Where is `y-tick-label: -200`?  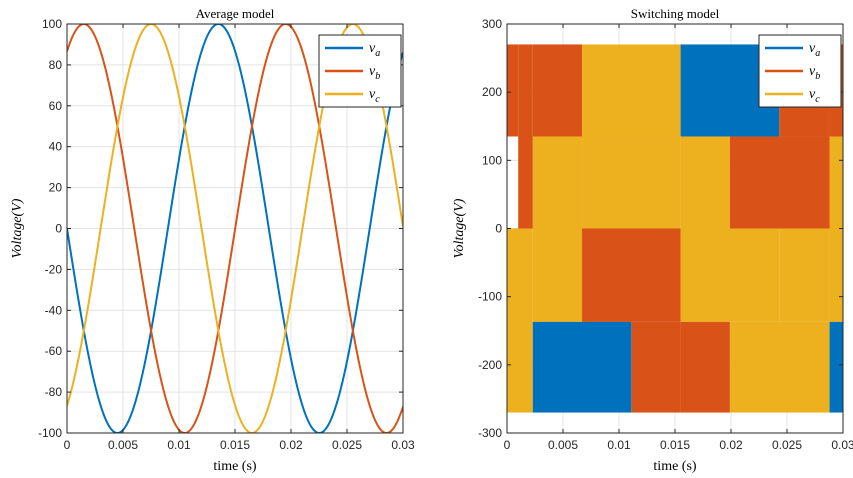 y-tick-label: -200 is located at coordinates (490, 365).